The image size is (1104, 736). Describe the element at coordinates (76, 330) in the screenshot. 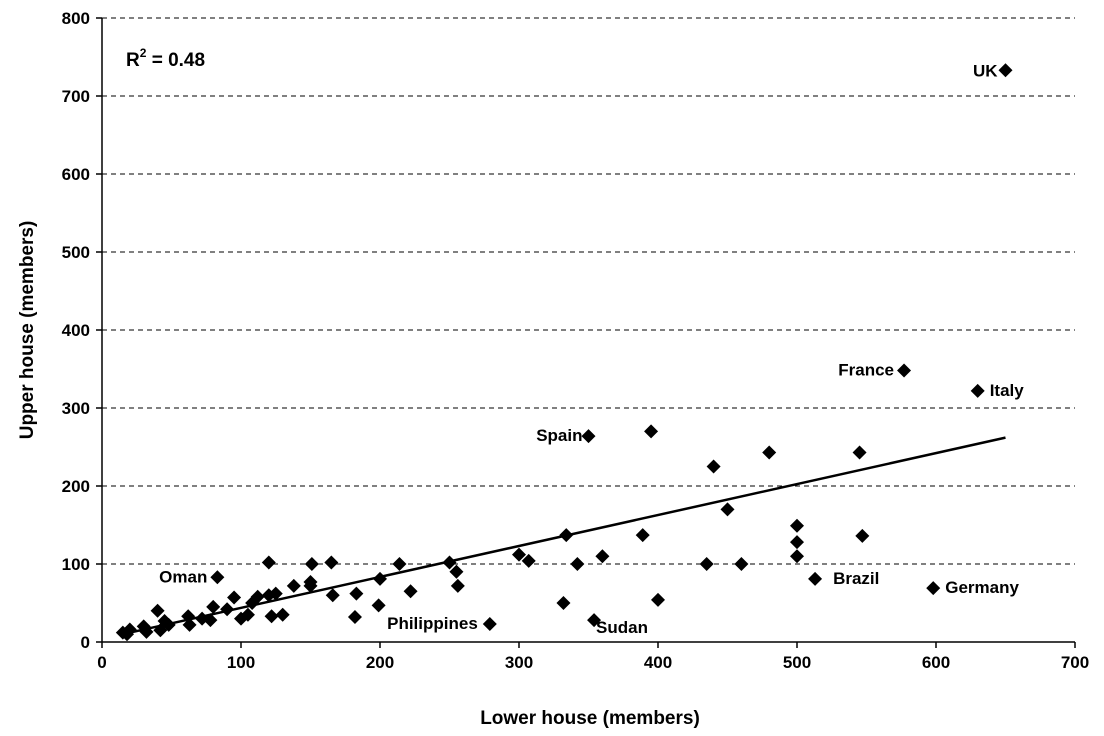

I see `y-tick-label: 400` at that location.